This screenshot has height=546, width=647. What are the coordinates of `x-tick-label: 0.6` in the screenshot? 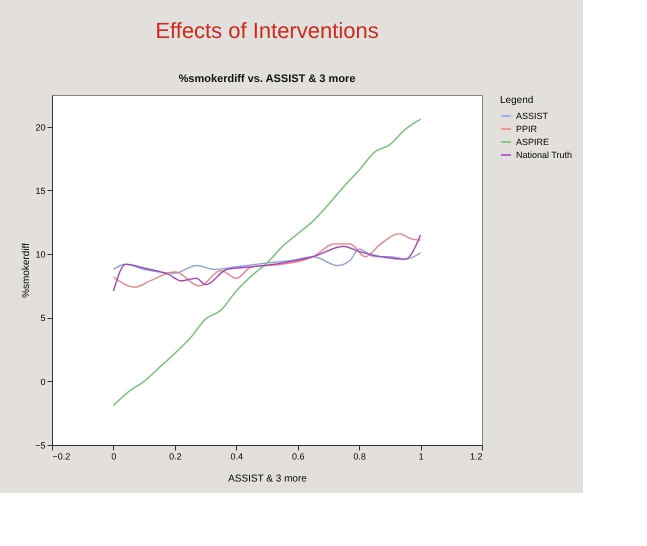 It's located at (298, 457).